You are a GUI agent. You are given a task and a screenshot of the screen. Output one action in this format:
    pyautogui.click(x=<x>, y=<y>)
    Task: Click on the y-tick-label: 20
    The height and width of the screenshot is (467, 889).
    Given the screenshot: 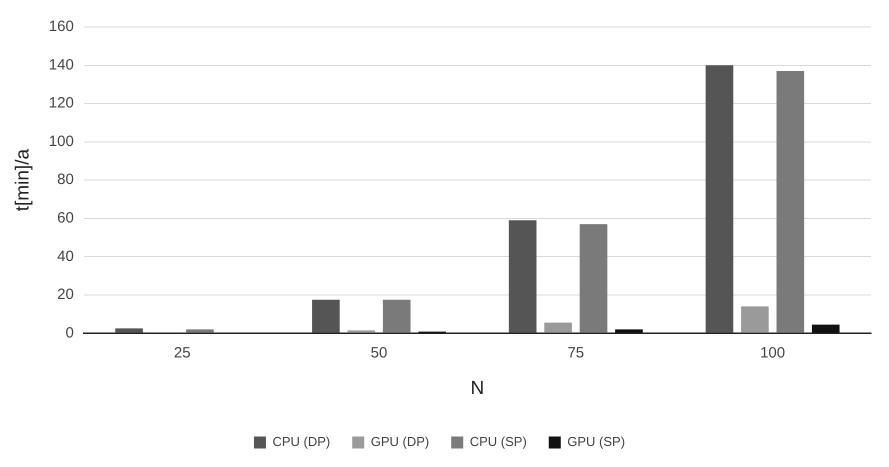 What is the action you would take?
    pyautogui.click(x=65, y=295)
    